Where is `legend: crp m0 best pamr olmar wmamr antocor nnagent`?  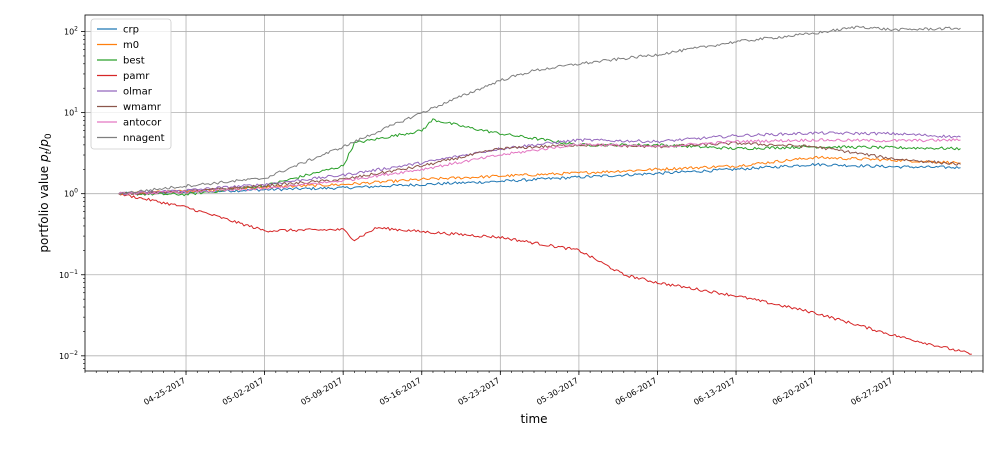
legend: crp m0 best pamr olmar wmamr antocor nnagent is located at coordinates (131, 84).